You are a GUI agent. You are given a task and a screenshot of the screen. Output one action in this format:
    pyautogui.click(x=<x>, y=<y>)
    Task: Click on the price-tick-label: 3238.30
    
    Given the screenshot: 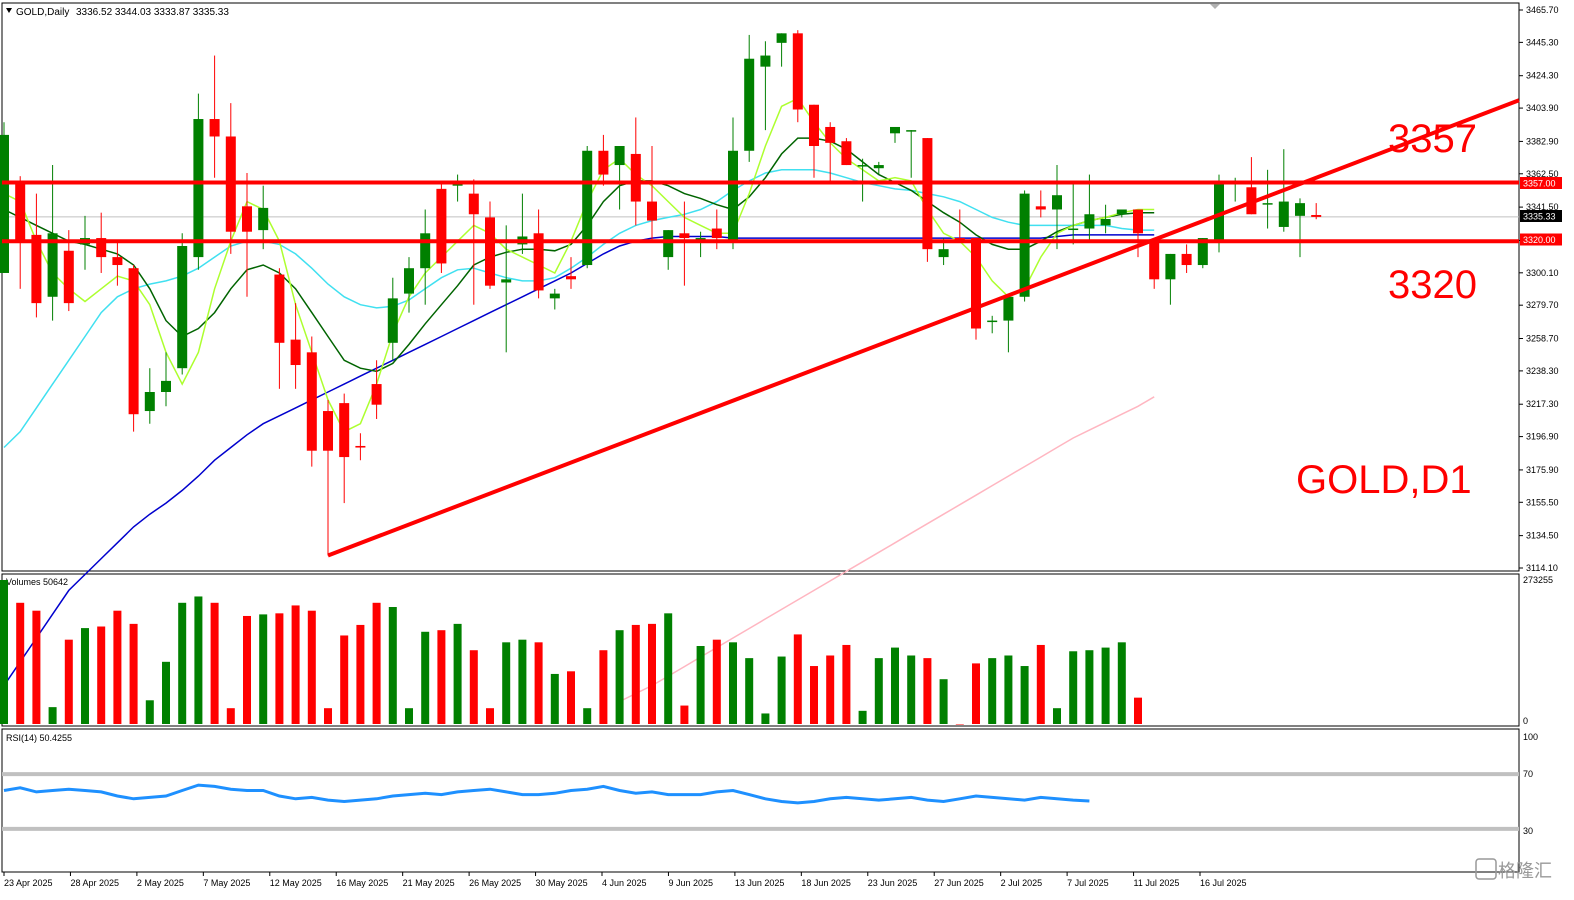 What is the action you would take?
    pyautogui.click(x=1542, y=371)
    